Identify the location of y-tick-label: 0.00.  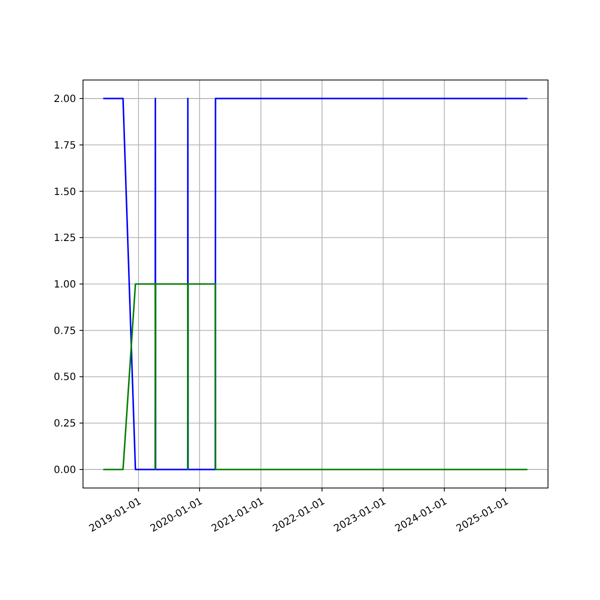
(65, 470).